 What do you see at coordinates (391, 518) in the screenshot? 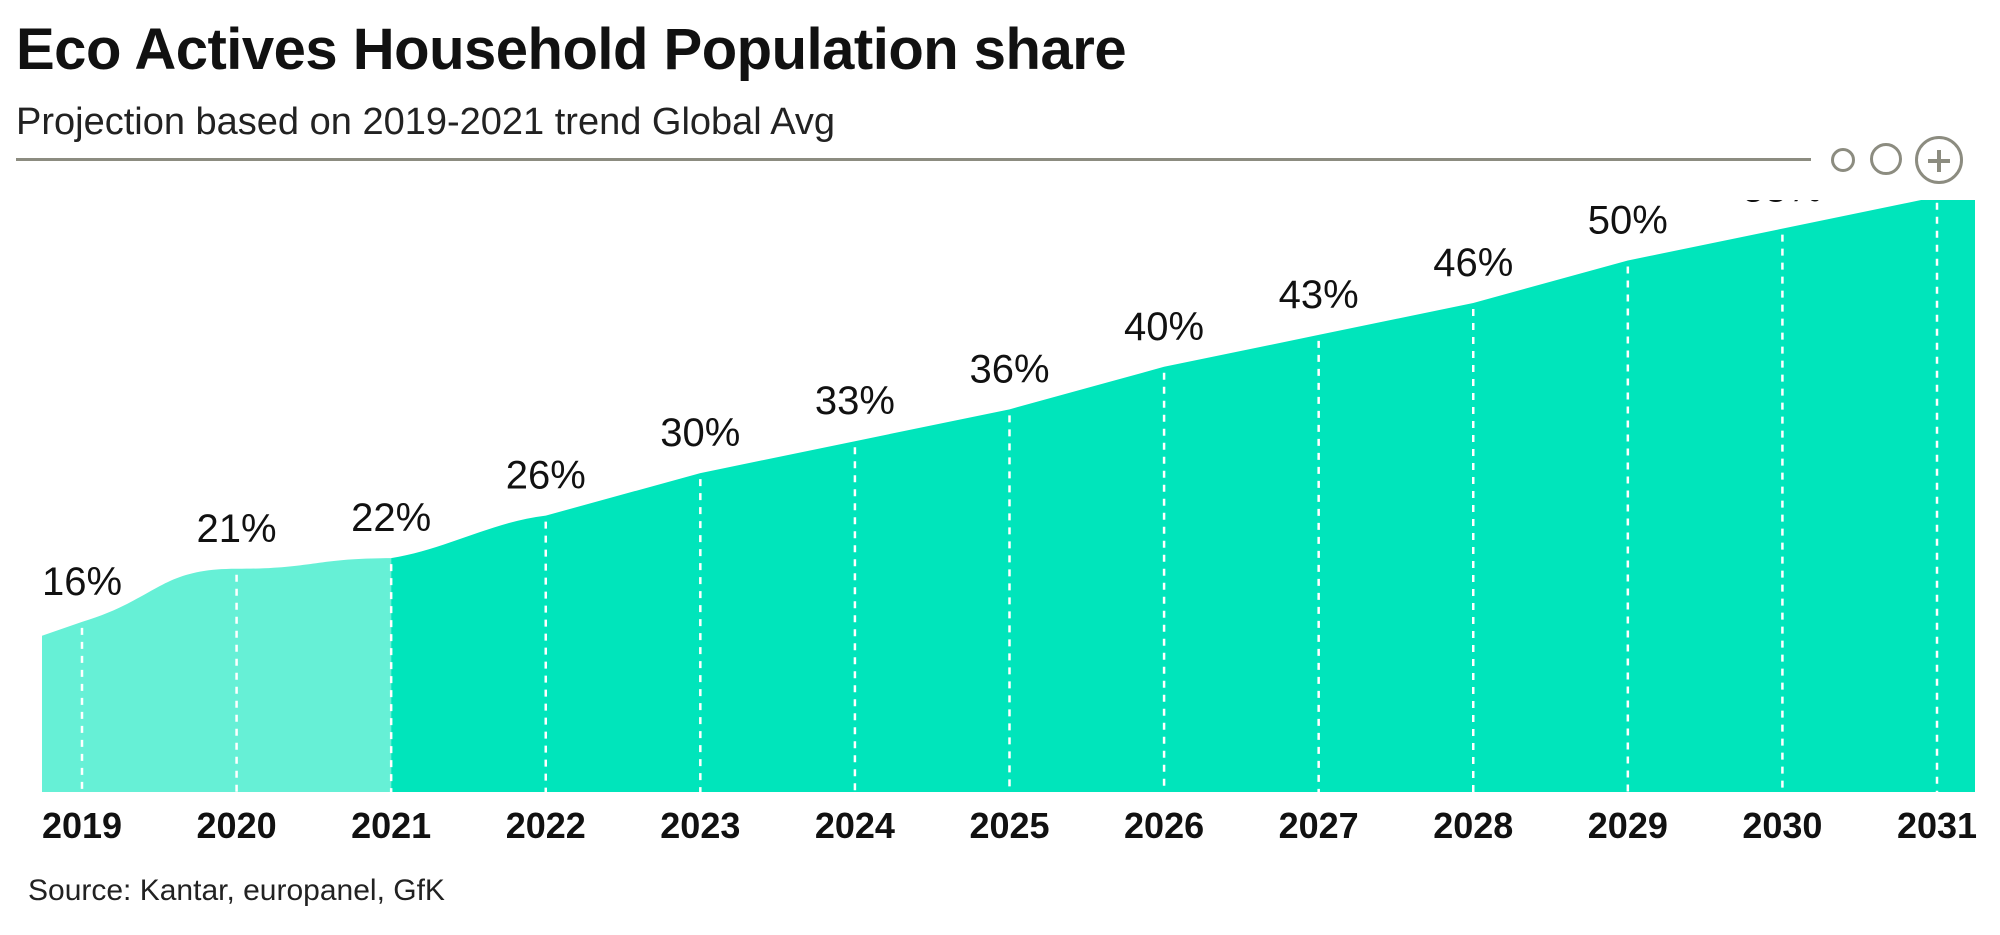
I see `value-label: 22%` at bounding box center [391, 518].